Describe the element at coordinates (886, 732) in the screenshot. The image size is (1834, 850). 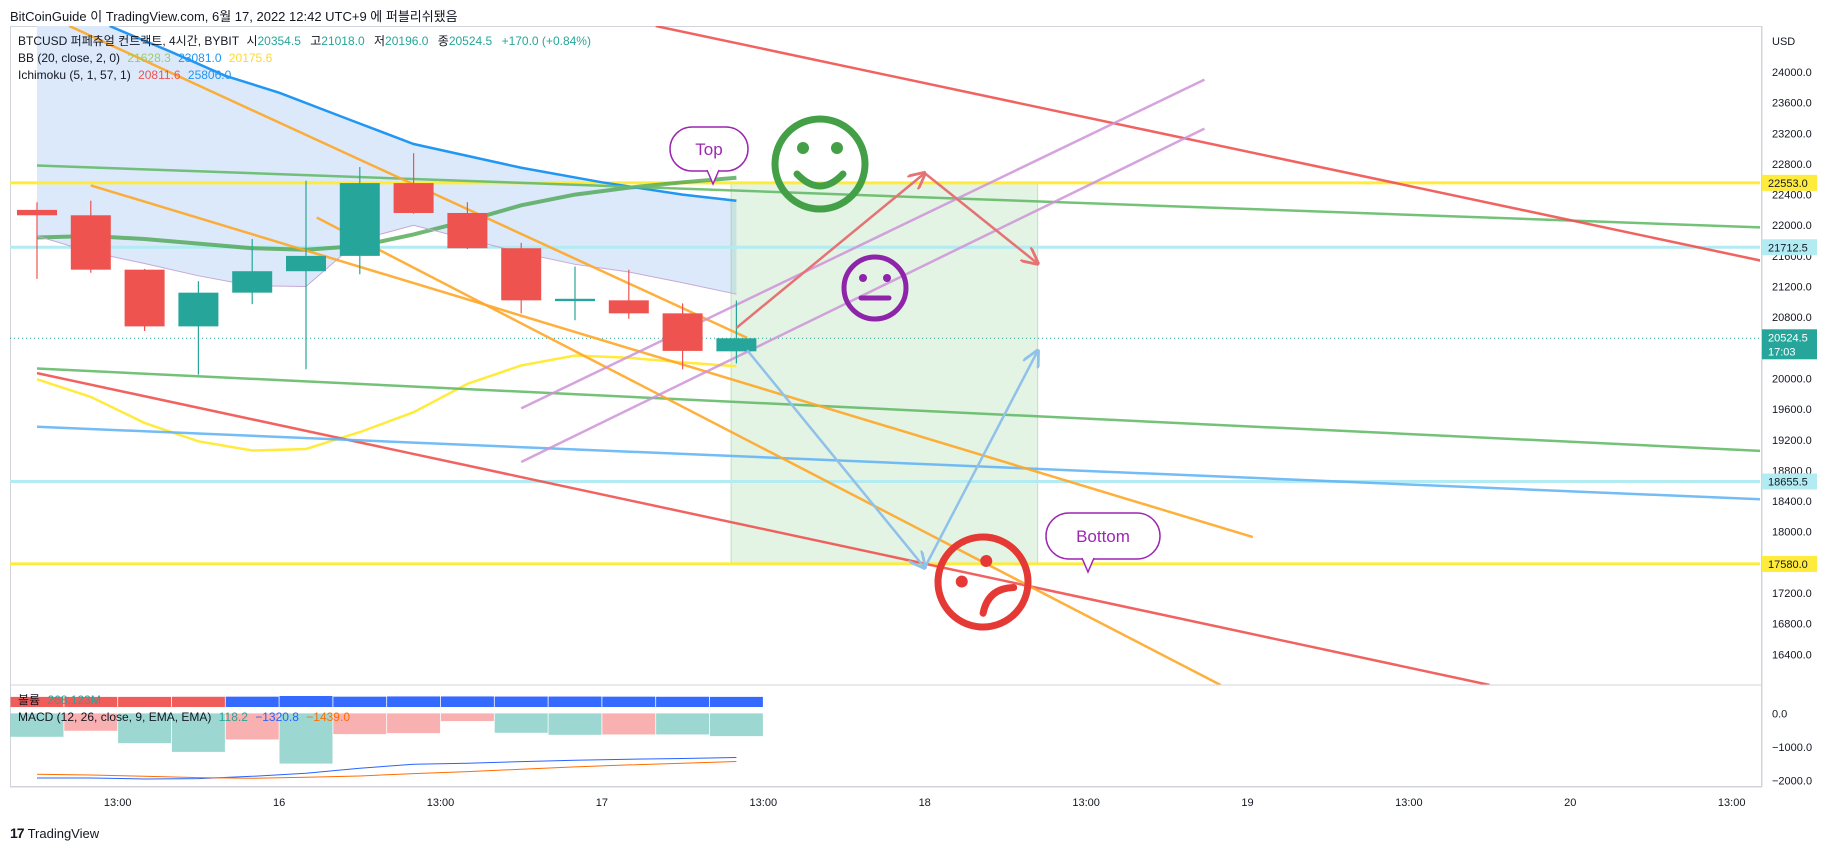
I see `volume-macd-pane` at that location.